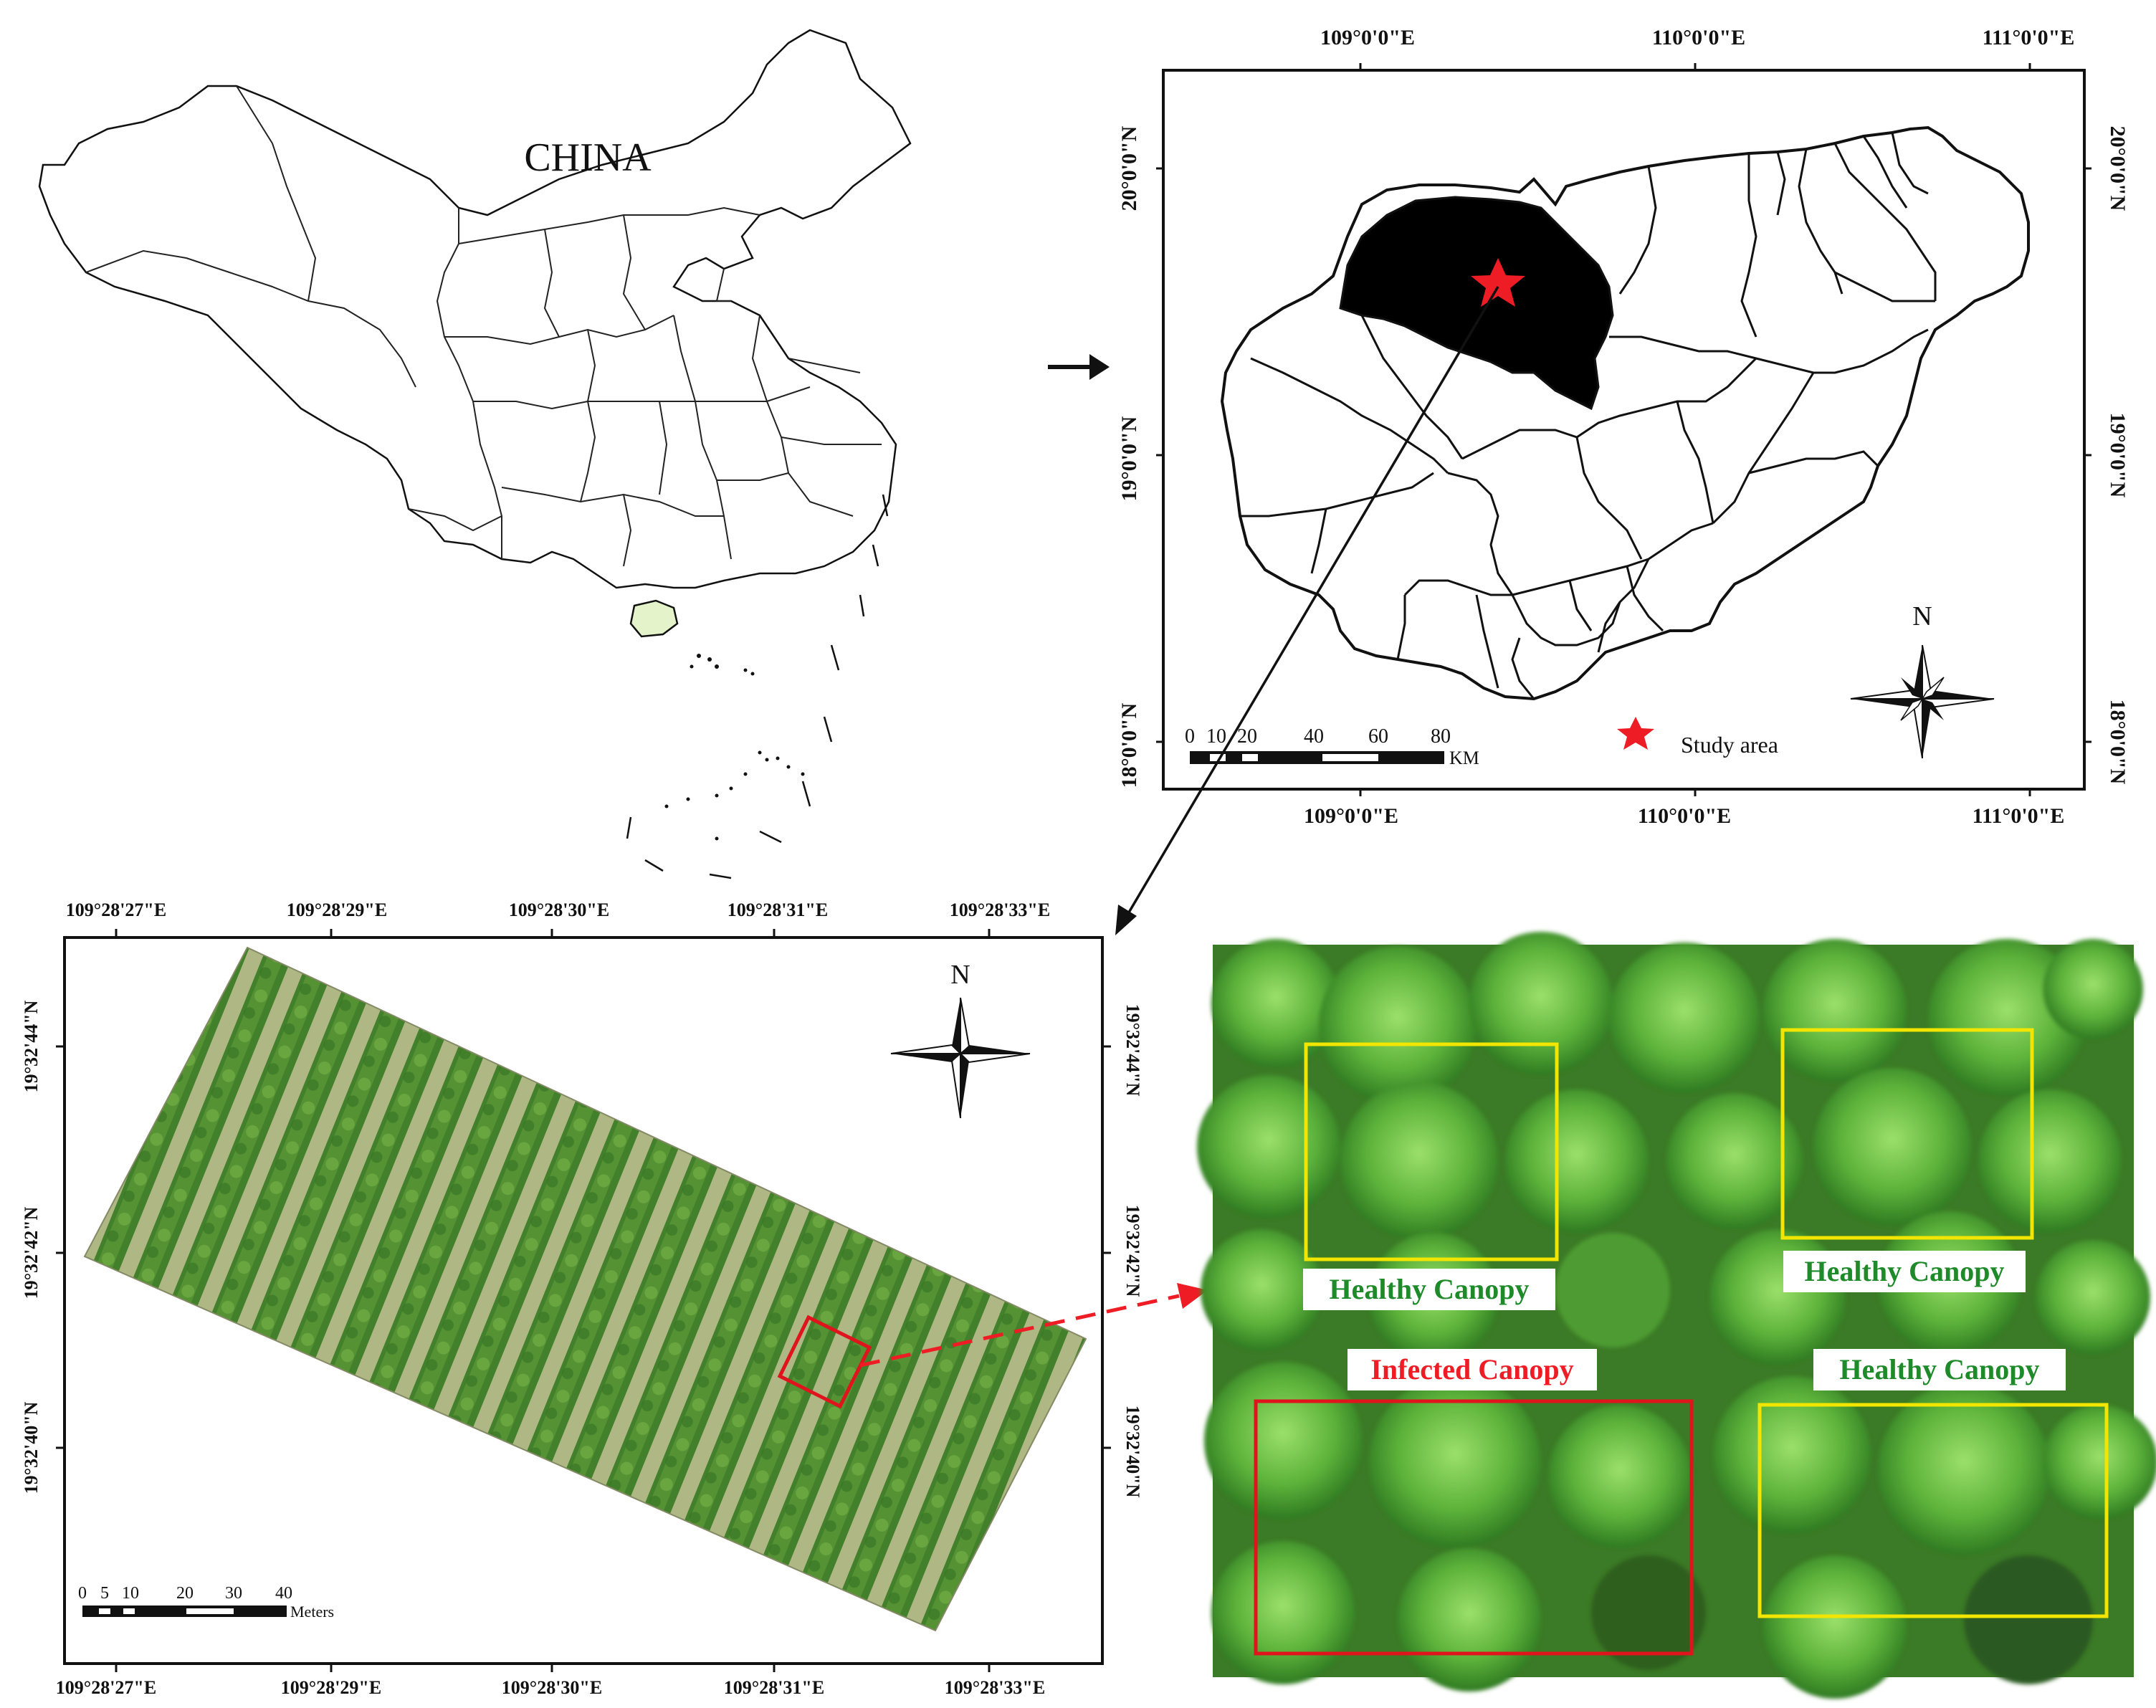 This screenshot has width=2156, height=1708. Describe the element at coordinates (1441, 736) in the screenshot. I see `hainan-scale-tick-5: 80` at that location.